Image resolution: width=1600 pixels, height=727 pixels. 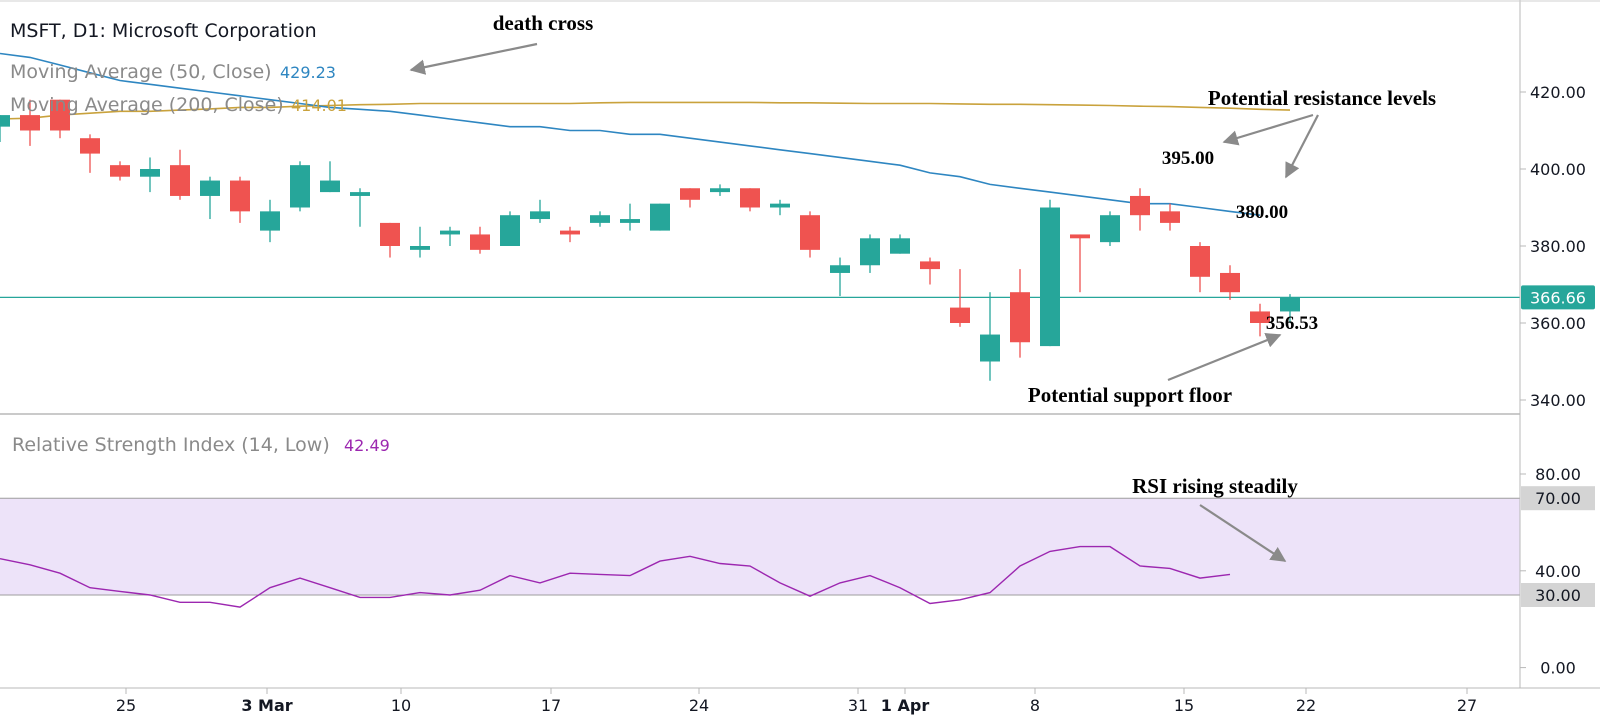 I want to click on level-380-label: 380.00, so click(x=1262, y=212).